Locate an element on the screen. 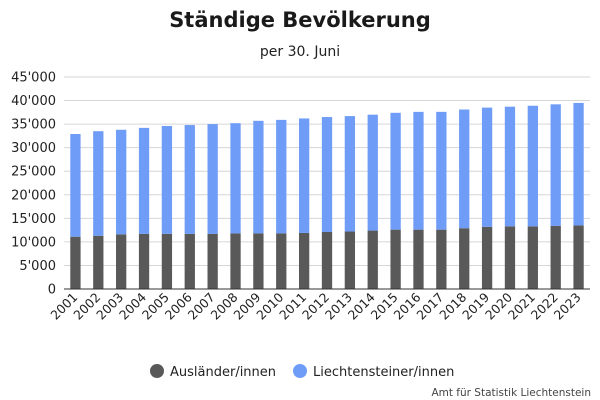 The width and height of the screenshot is (600, 400). x-tick-label: 2023 is located at coordinates (567, 306).